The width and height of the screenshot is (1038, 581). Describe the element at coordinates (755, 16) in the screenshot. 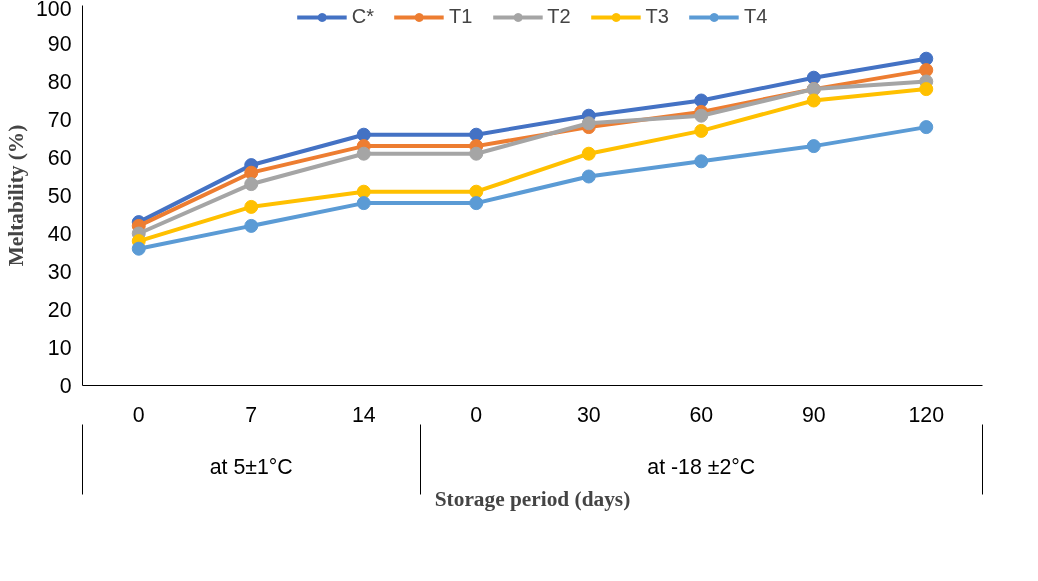

I see `legend-label: T4` at that location.